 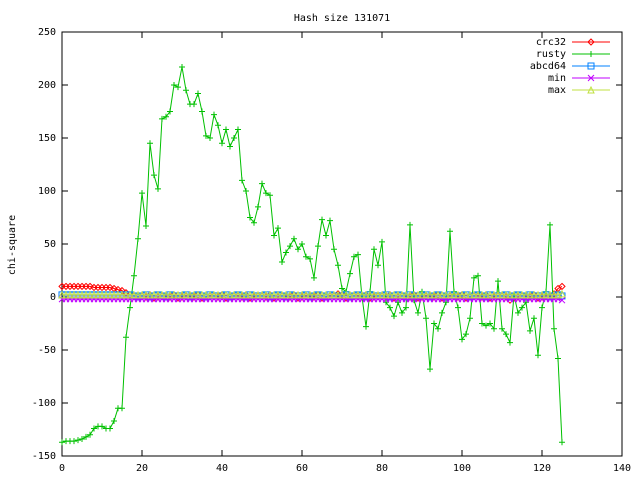 I want to click on chart-title: Hash size 131071, so click(x=342, y=18).